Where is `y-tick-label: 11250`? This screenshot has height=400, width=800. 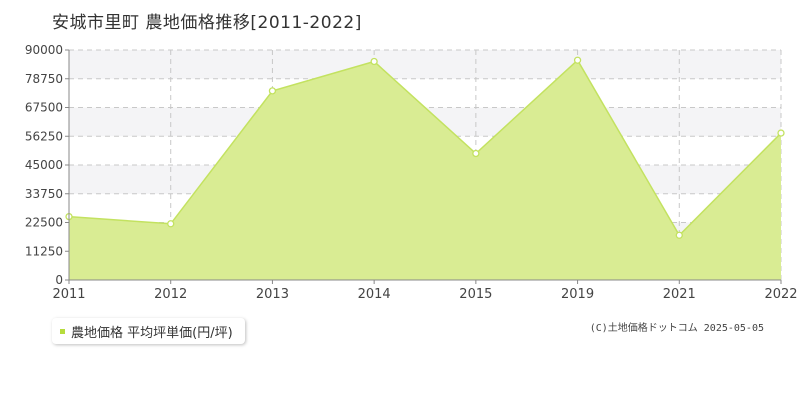
y-tick-label: 11250 is located at coordinates (44, 251).